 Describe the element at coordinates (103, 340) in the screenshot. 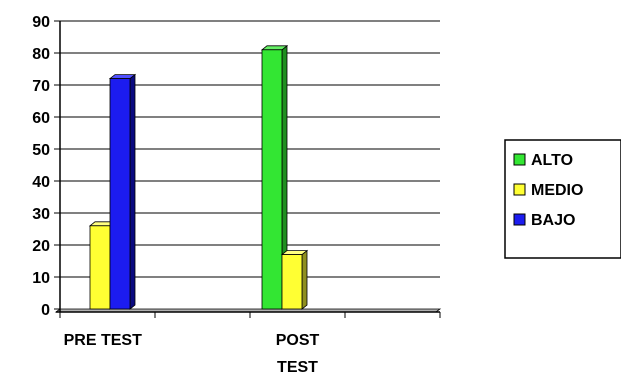

I see `x-category-label: PRE TEST` at that location.